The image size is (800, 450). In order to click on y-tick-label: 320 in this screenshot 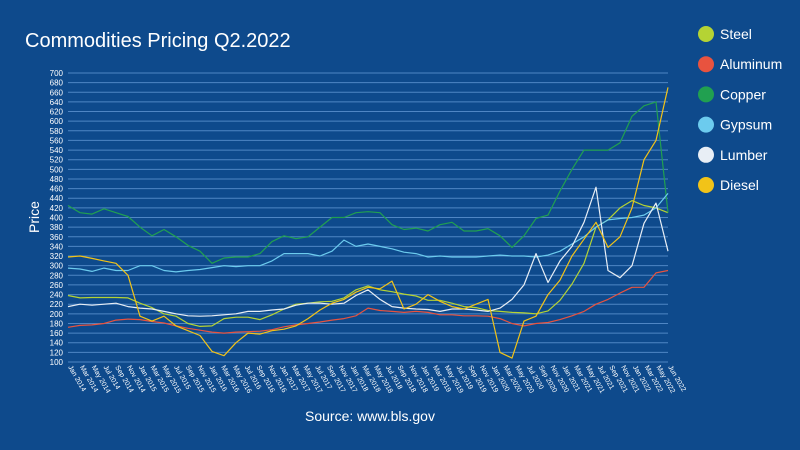, I will do `click(57, 256)`.